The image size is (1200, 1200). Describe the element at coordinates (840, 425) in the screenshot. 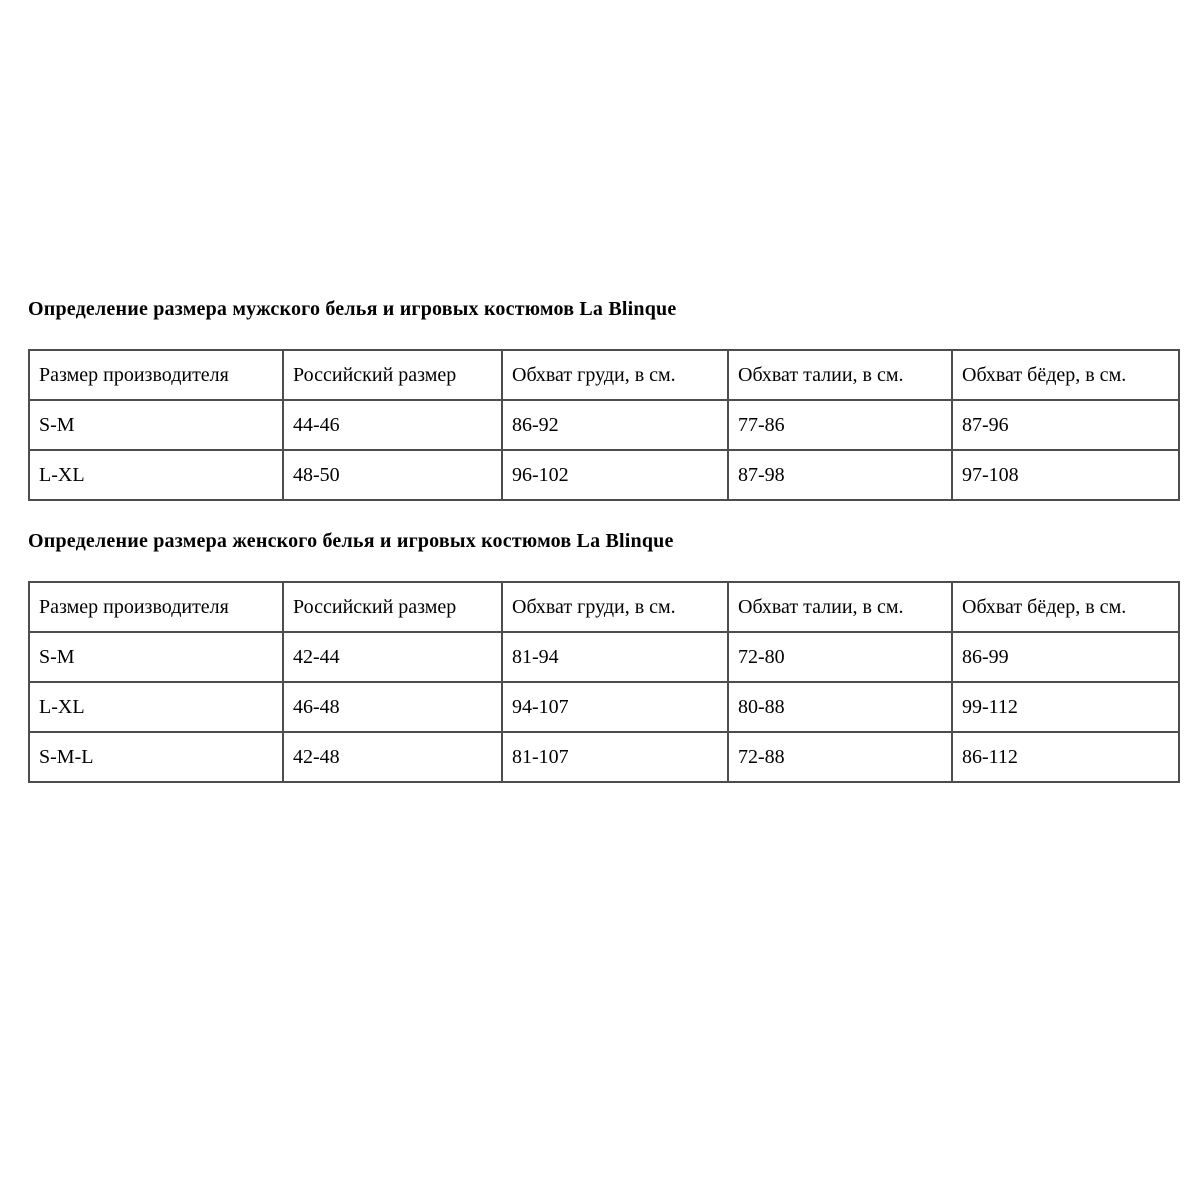

I see `measurement-cell: 77-86` at that location.